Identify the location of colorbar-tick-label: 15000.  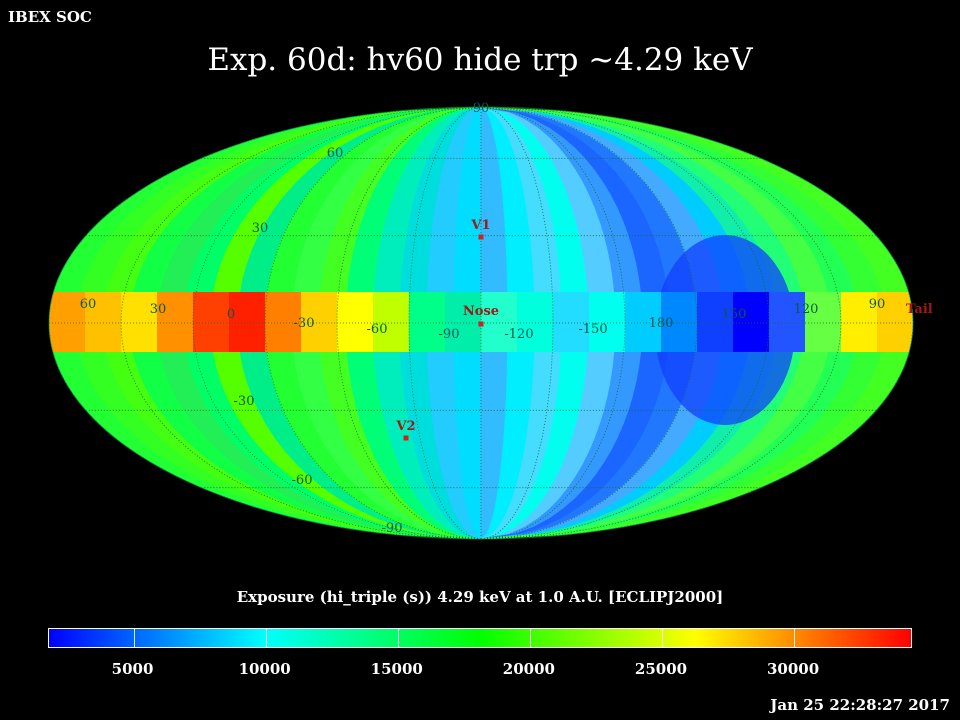
(396, 669).